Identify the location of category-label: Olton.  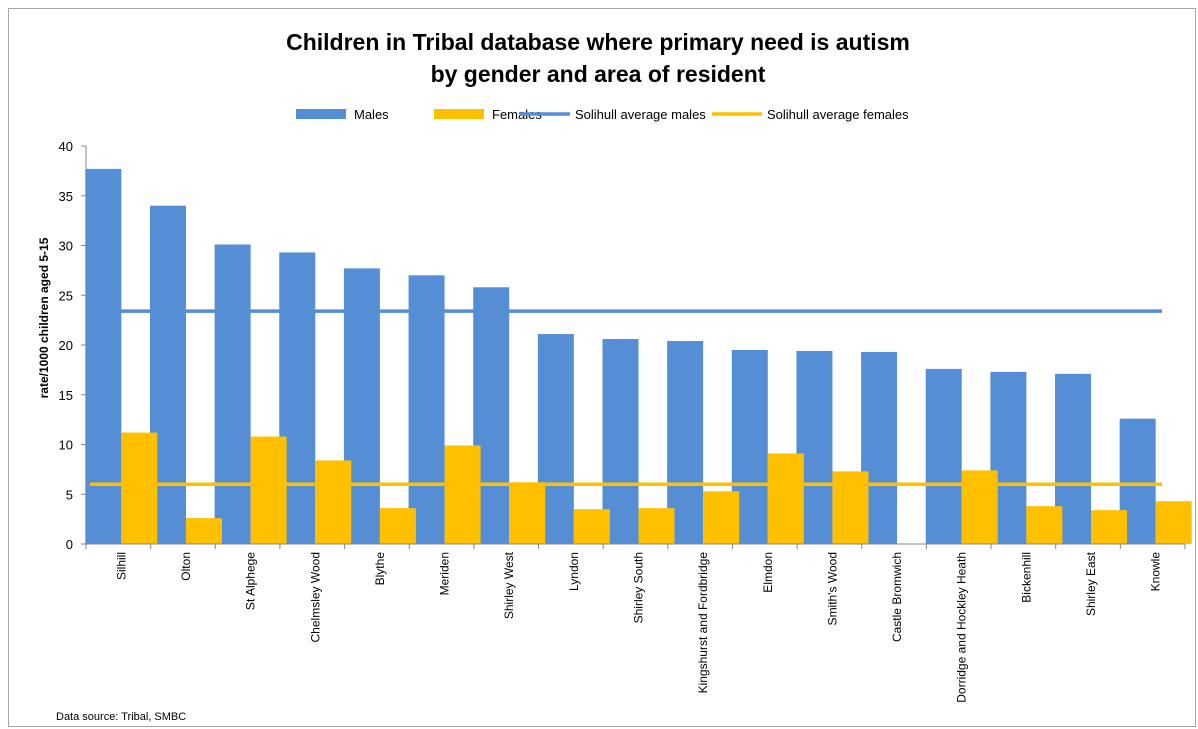
(186, 566).